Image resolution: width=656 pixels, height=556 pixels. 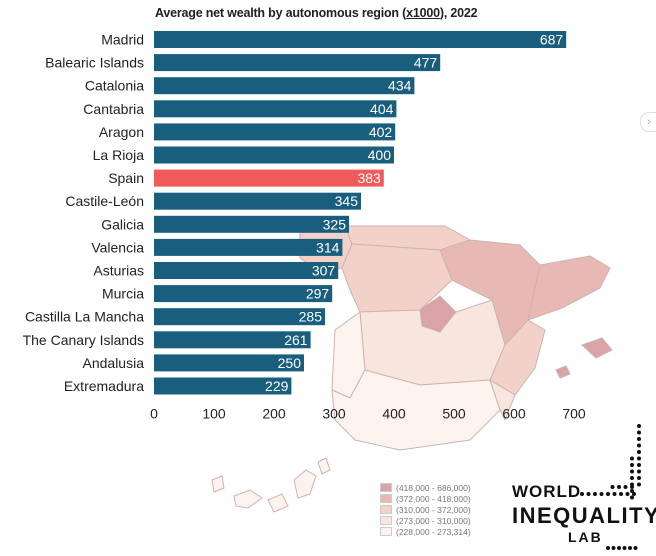 What do you see at coordinates (347, 201) in the screenshot?
I see `data-label: 345` at bounding box center [347, 201].